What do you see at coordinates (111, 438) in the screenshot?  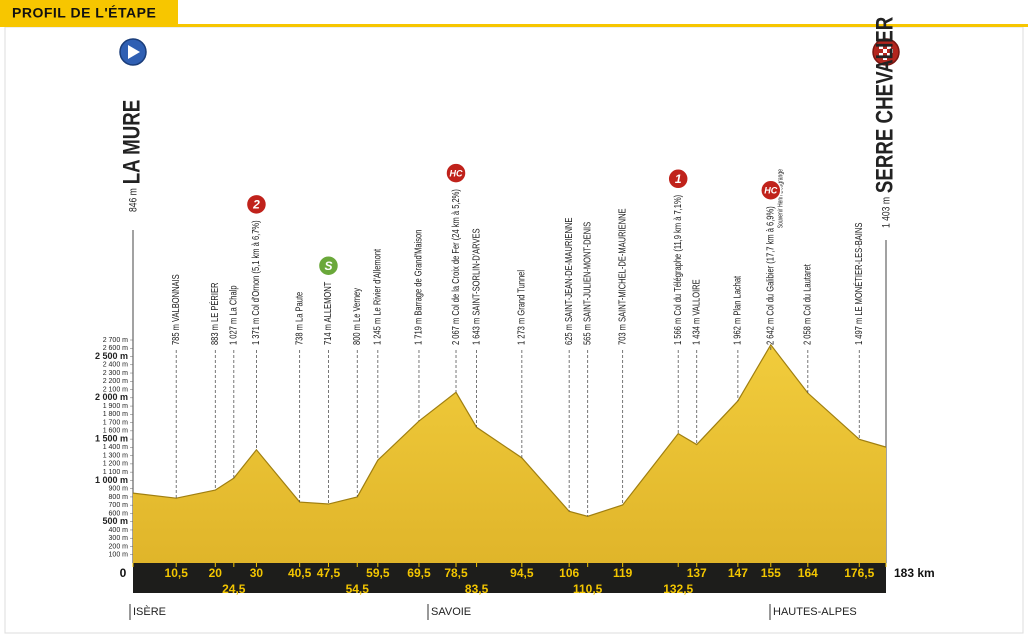 I see `y-tick-label: 1 500 m` at bounding box center [111, 438].